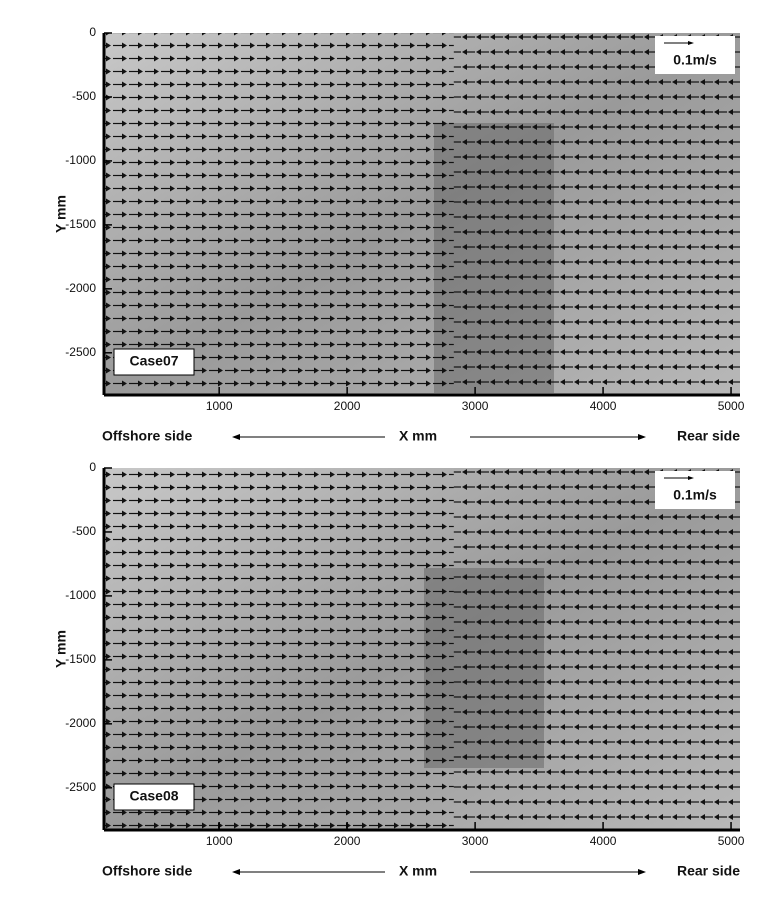 This screenshot has width=762, height=900. I want to click on case-label: Case07, so click(153, 361).